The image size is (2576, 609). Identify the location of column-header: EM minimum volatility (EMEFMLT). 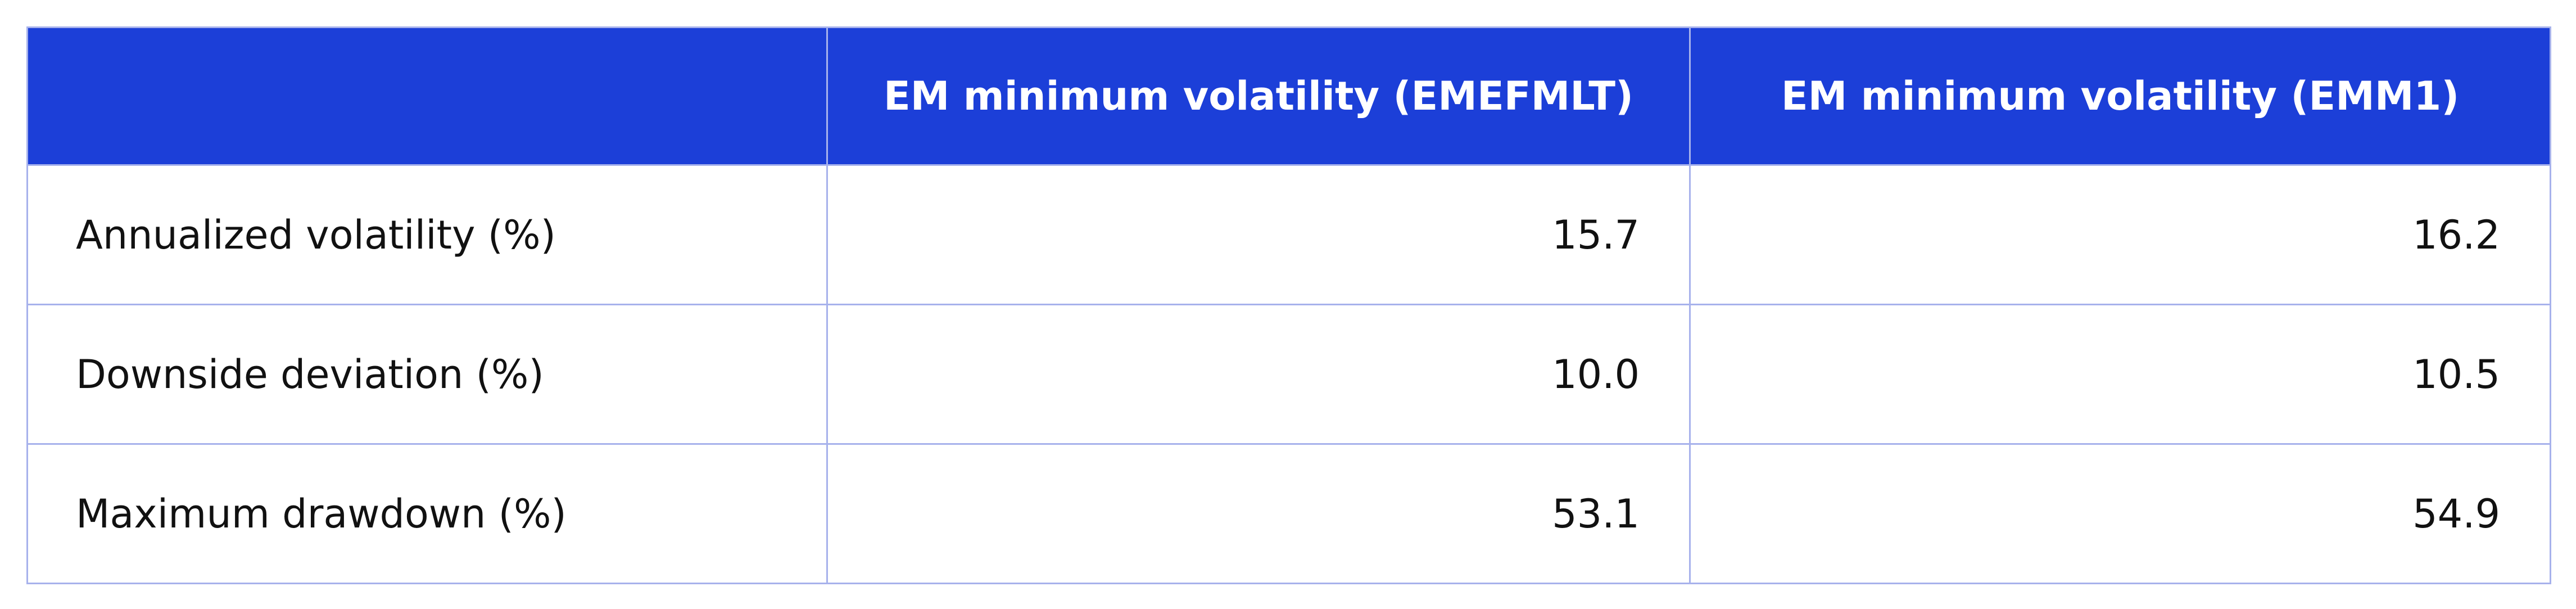
(1258, 96).